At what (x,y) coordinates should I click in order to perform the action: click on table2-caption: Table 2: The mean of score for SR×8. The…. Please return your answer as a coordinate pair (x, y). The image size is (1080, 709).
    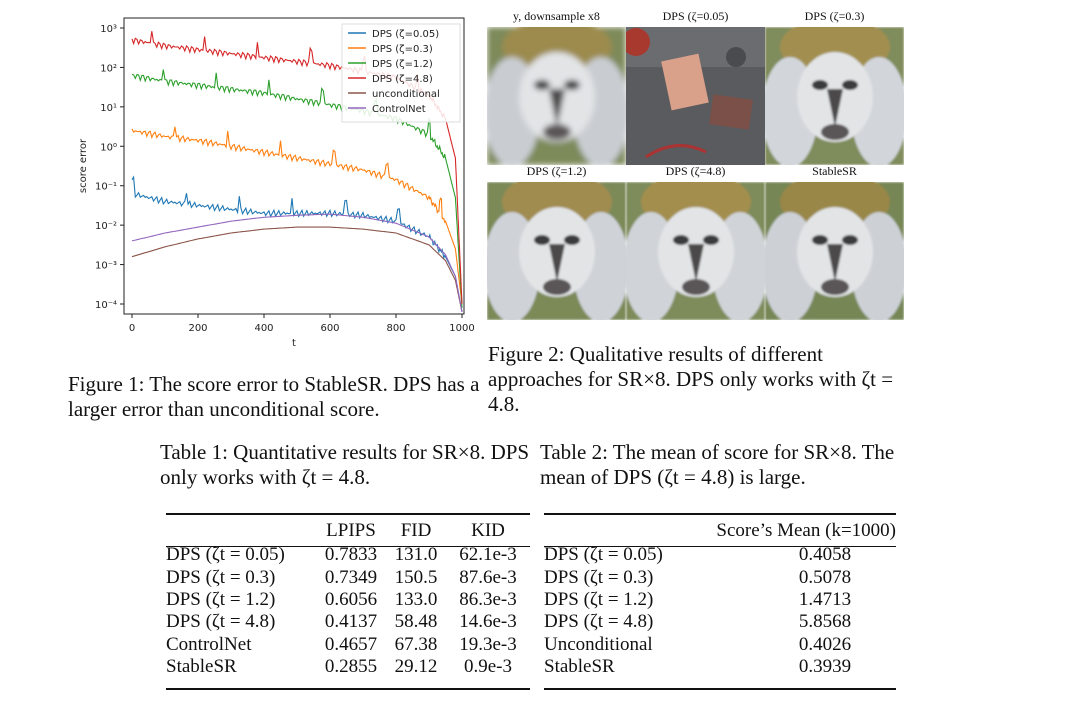
    Looking at the image, I should click on (727, 465).